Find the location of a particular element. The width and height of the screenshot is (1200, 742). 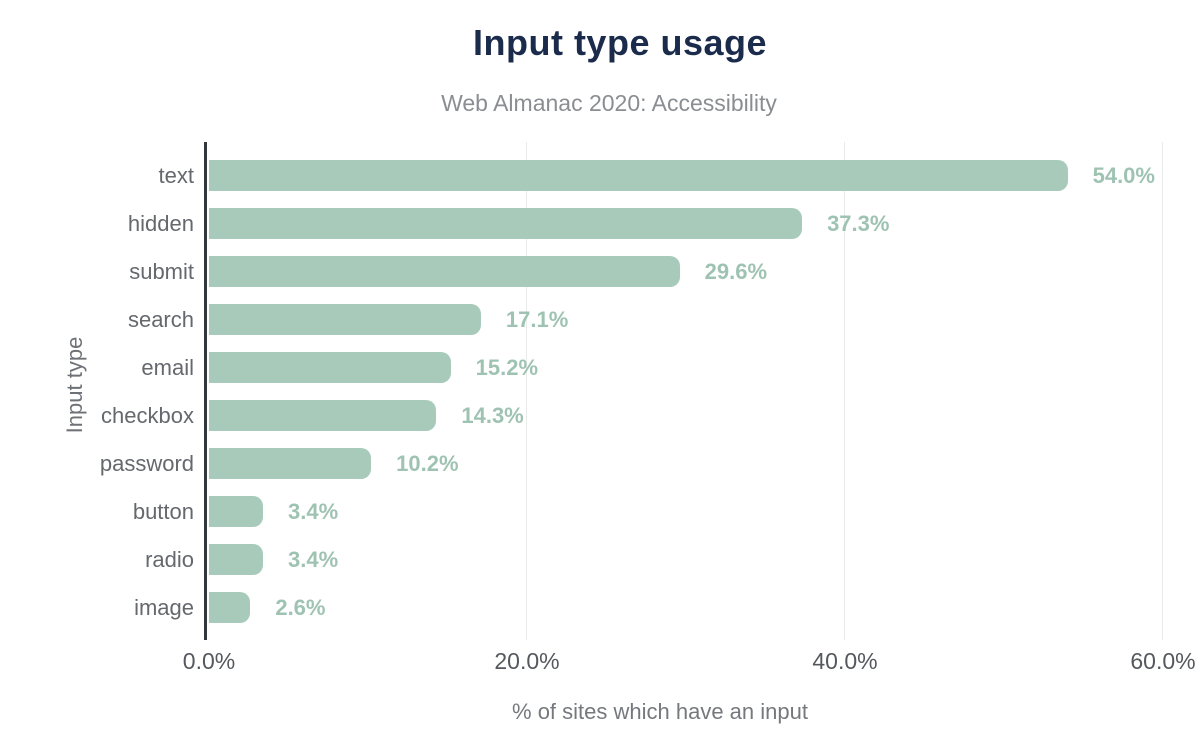

bar-password is located at coordinates (290, 463).